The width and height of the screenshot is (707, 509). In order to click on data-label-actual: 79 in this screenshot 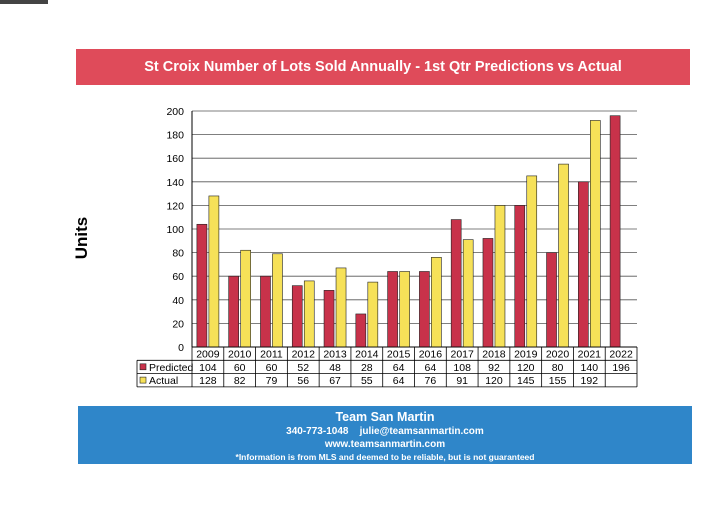, I will do `click(272, 381)`.